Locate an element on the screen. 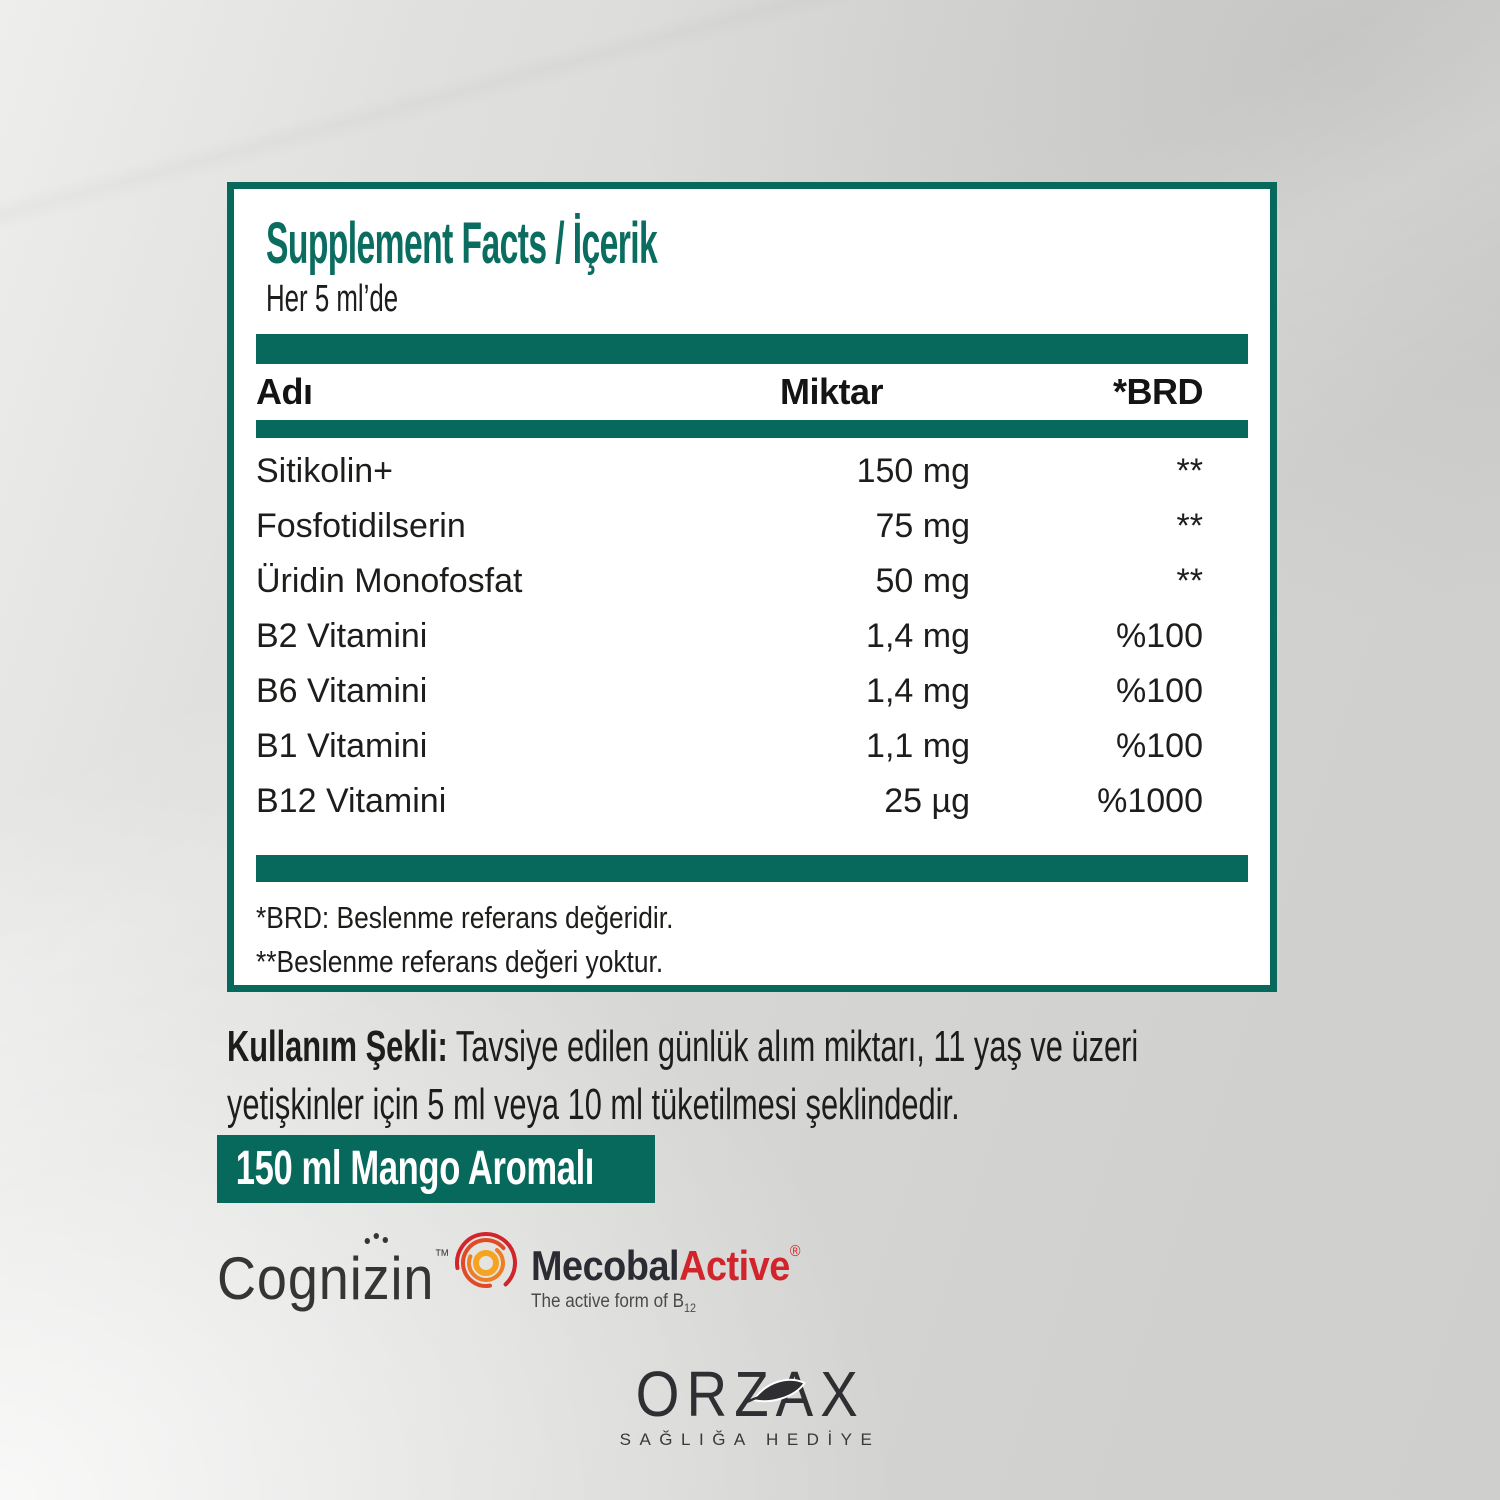 The image size is (1500, 1500). ingredient-name: Sitikolin+ is located at coordinates (325, 471).